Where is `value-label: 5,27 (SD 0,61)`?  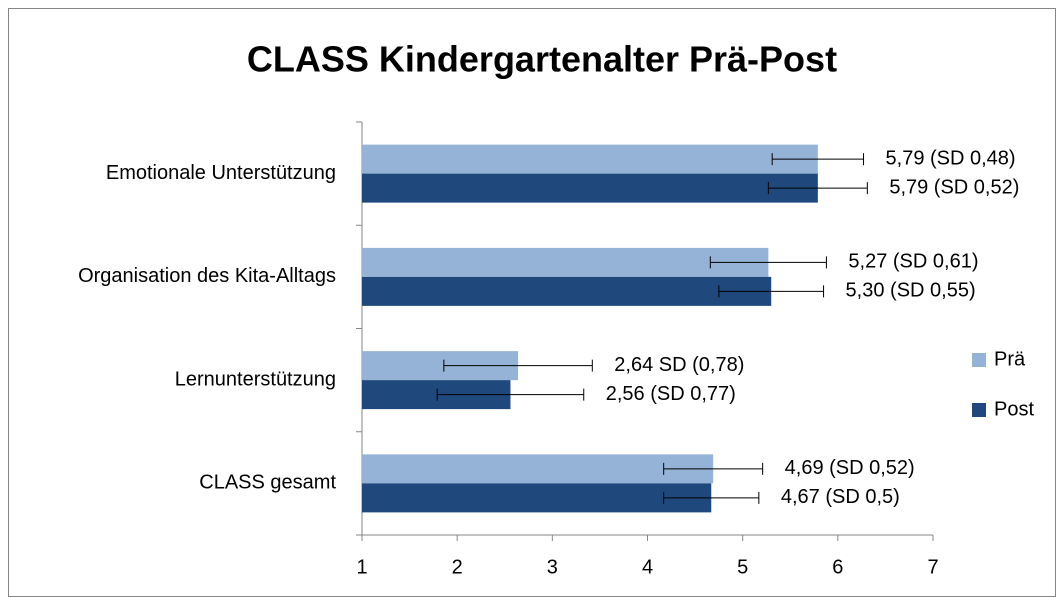
value-label: 5,27 (SD 0,61) is located at coordinates (913, 262).